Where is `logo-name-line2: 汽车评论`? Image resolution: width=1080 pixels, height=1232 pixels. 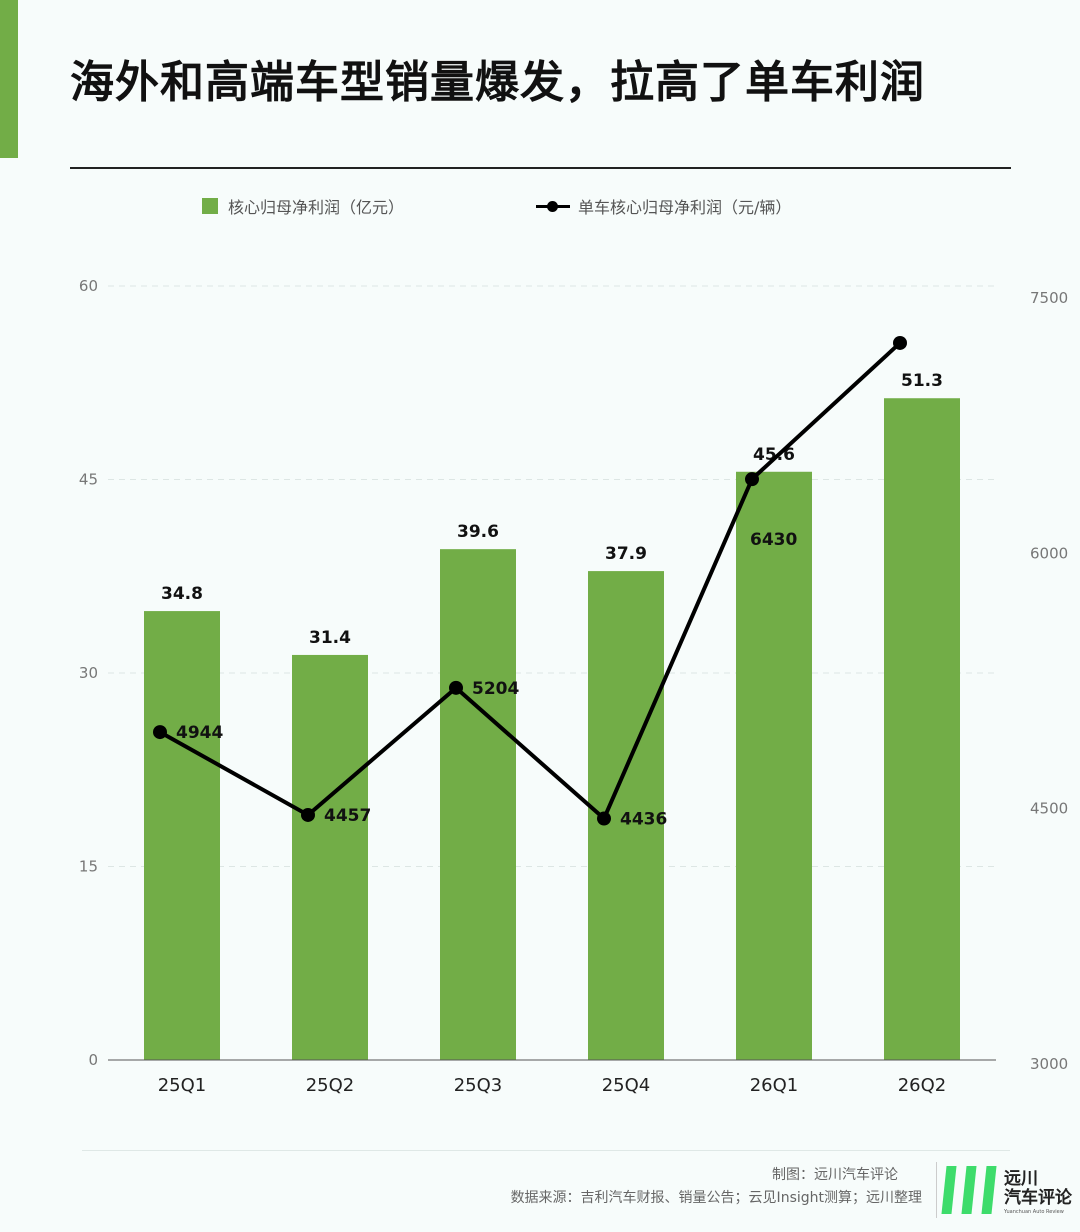 logo-name-line2: 汽车评论 is located at coordinates (1038, 1198).